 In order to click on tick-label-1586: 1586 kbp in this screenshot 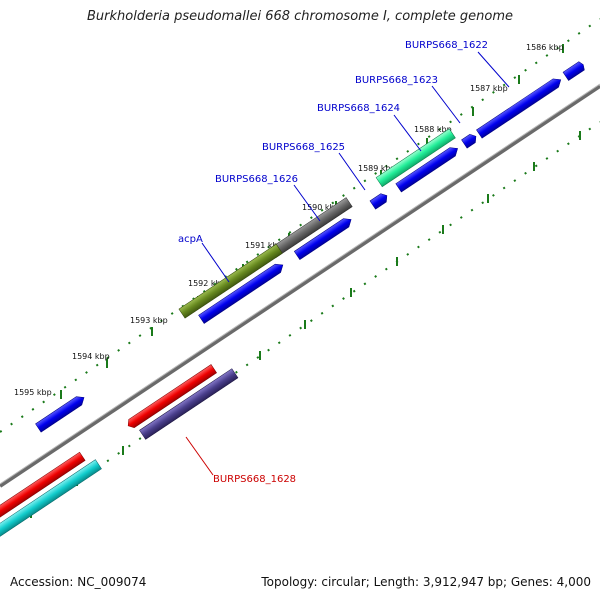, I will do `click(545, 47)`.